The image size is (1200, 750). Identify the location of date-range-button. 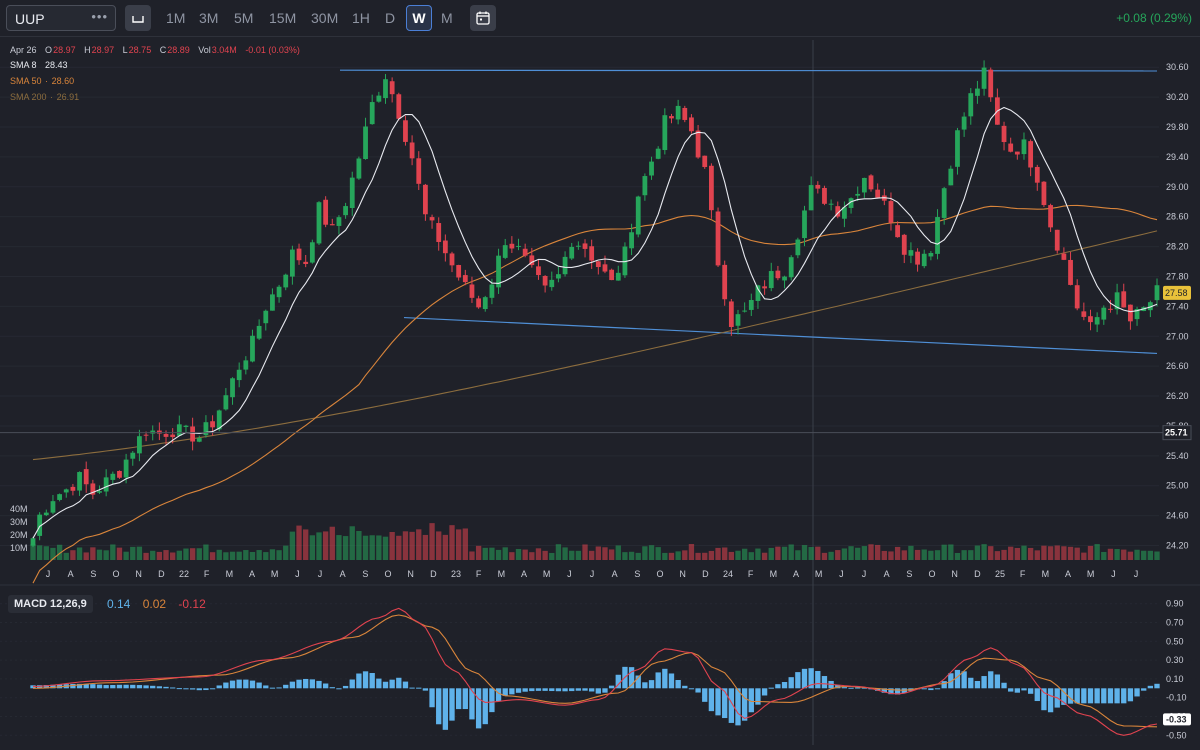
(483, 18).